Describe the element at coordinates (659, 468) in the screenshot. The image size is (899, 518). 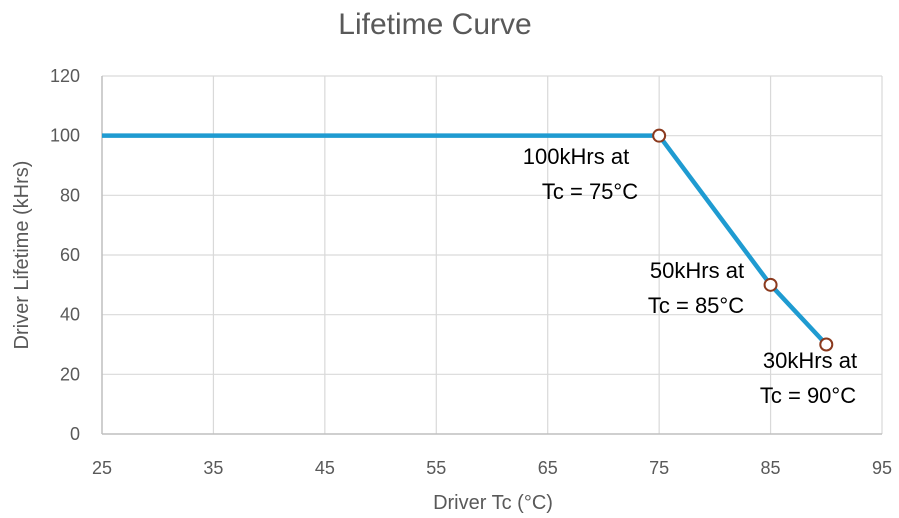
I see `x-tick-label: 75` at that location.